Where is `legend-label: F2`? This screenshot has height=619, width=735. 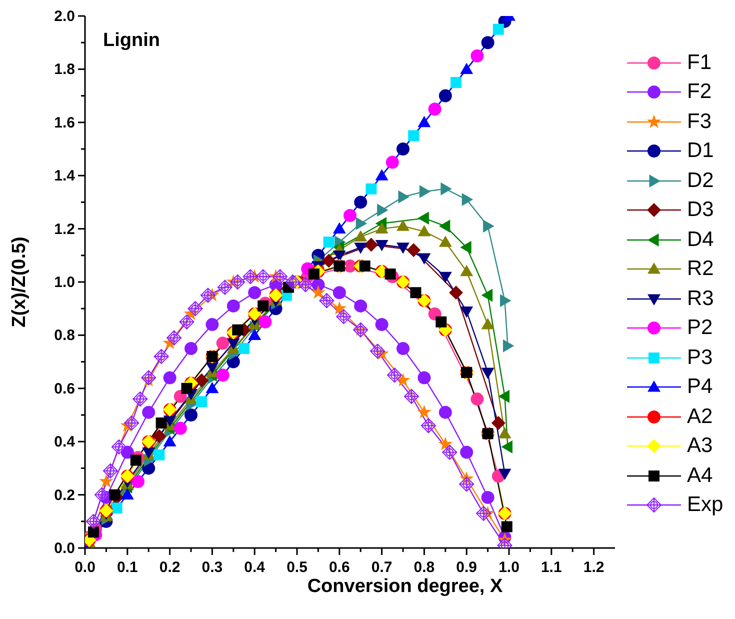 legend-label: F2 is located at coordinates (699, 92).